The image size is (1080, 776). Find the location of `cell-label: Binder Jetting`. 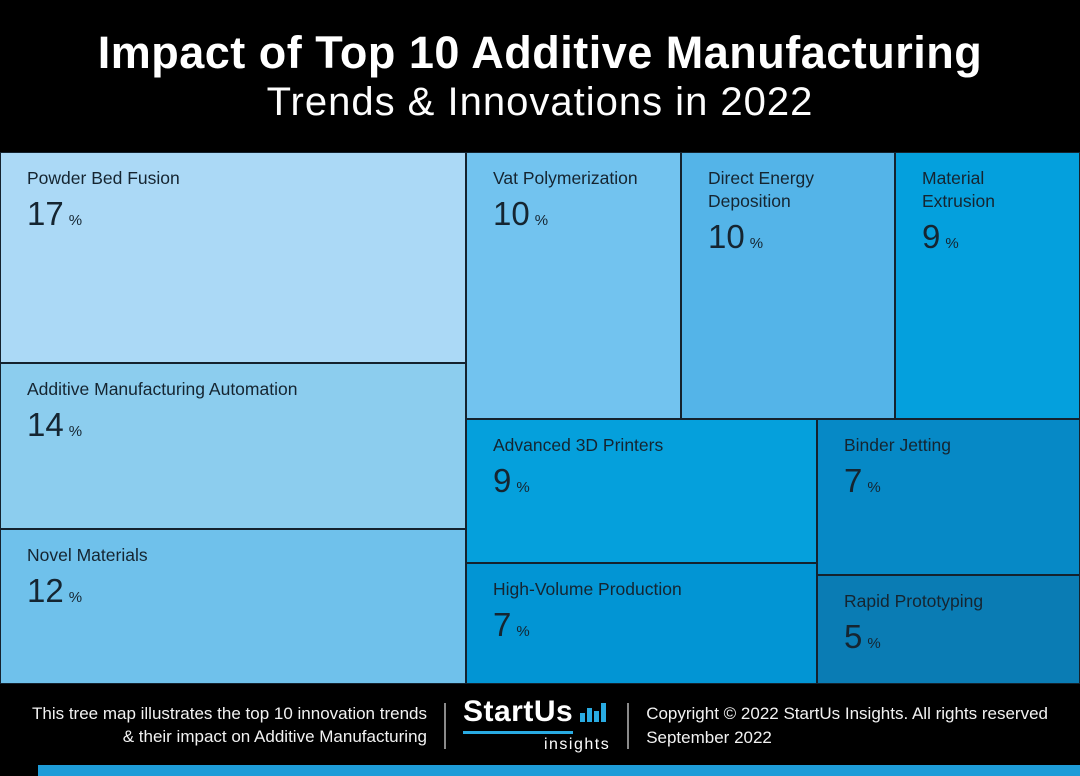

cell-label: Binder Jetting is located at coordinates (898, 445).